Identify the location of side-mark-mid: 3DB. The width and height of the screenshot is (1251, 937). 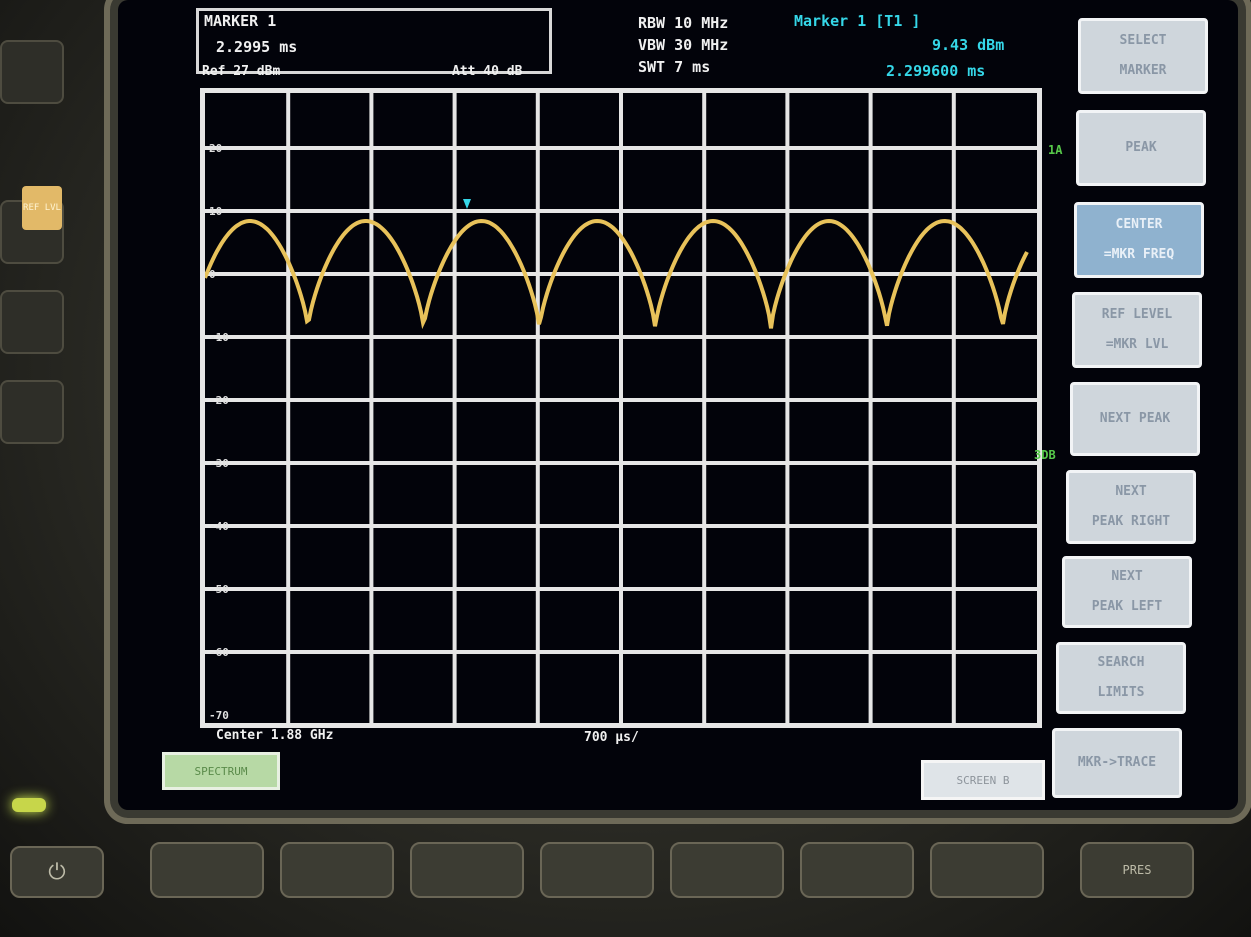
(1045, 455).